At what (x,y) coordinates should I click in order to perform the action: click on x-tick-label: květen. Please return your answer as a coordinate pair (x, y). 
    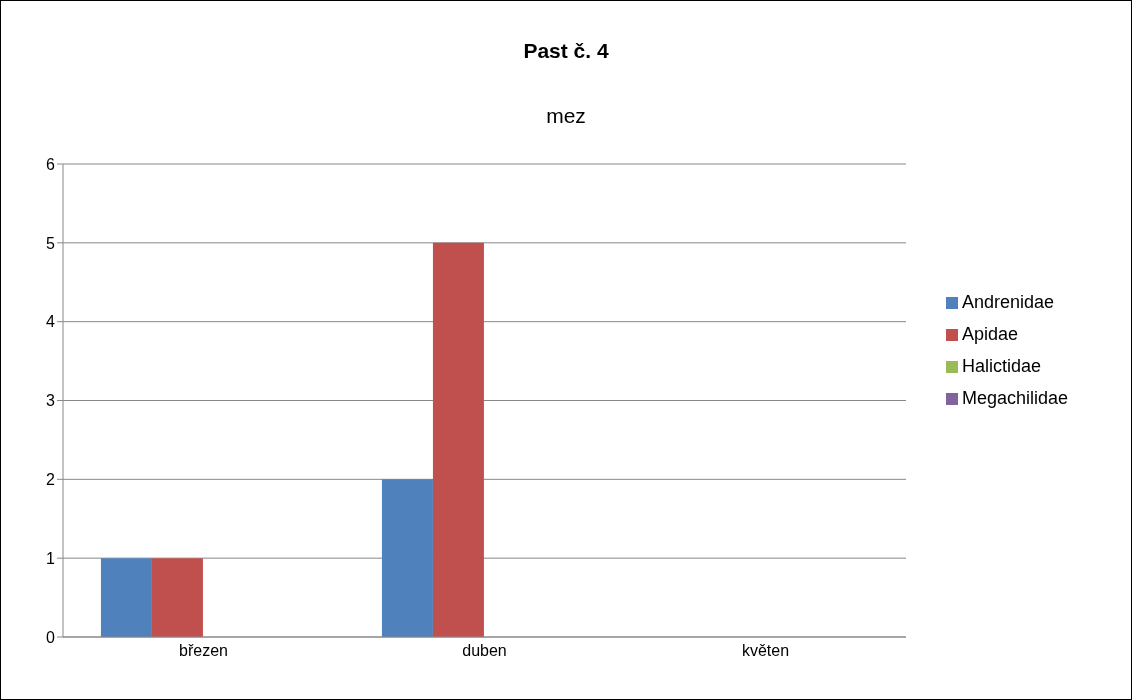
    Looking at the image, I should click on (765, 651).